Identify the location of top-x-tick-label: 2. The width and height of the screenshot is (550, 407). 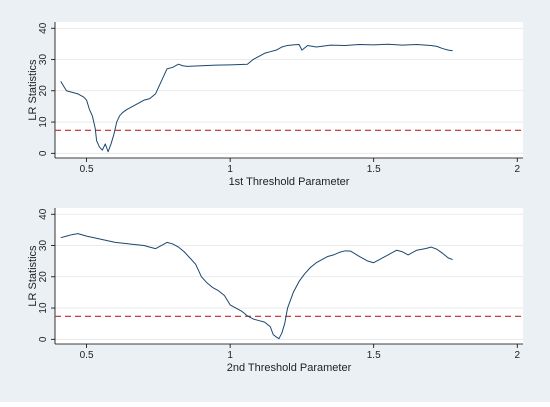
(517, 169).